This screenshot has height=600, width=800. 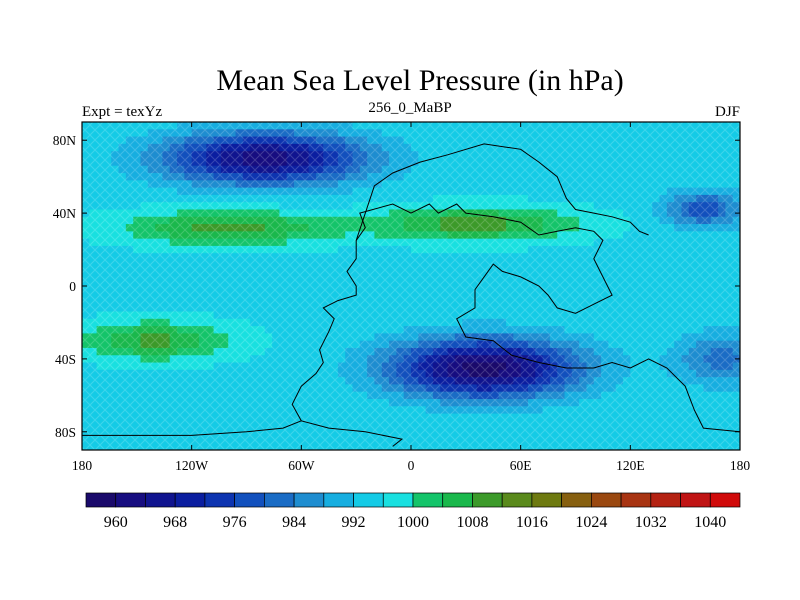 What do you see at coordinates (630, 465) in the screenshot?
I see `x-tick-label: 120E` at bounding box center [630, 465].